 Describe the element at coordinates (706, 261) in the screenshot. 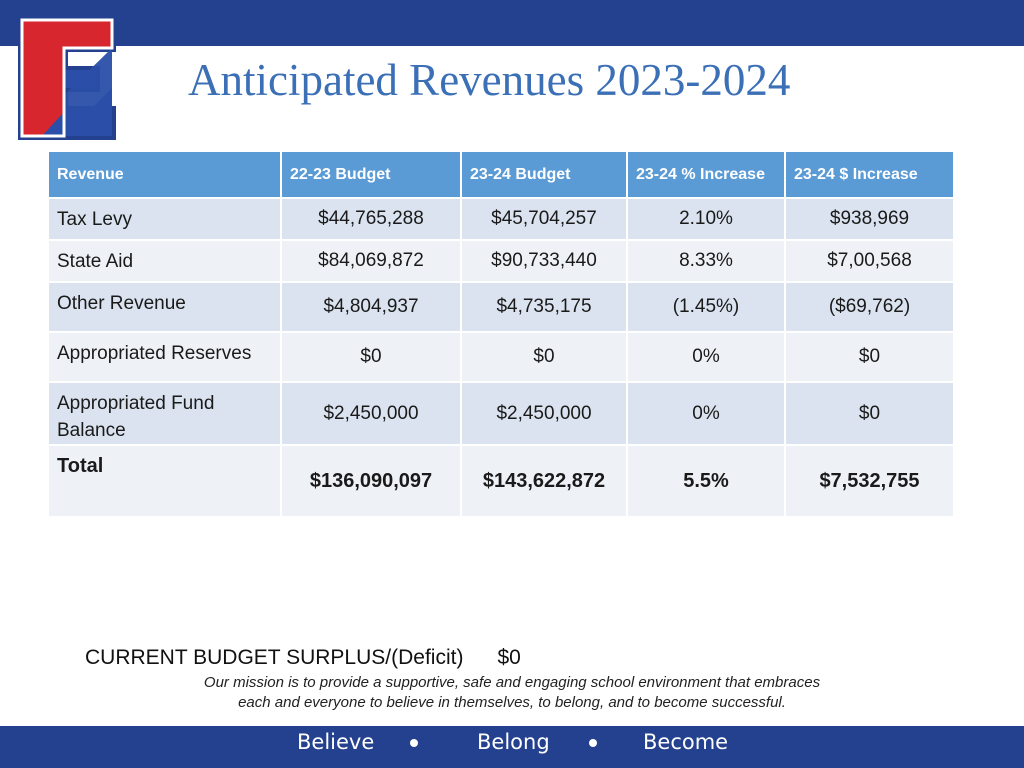

I see `cell-pct-increase: 8.33%` at that location.